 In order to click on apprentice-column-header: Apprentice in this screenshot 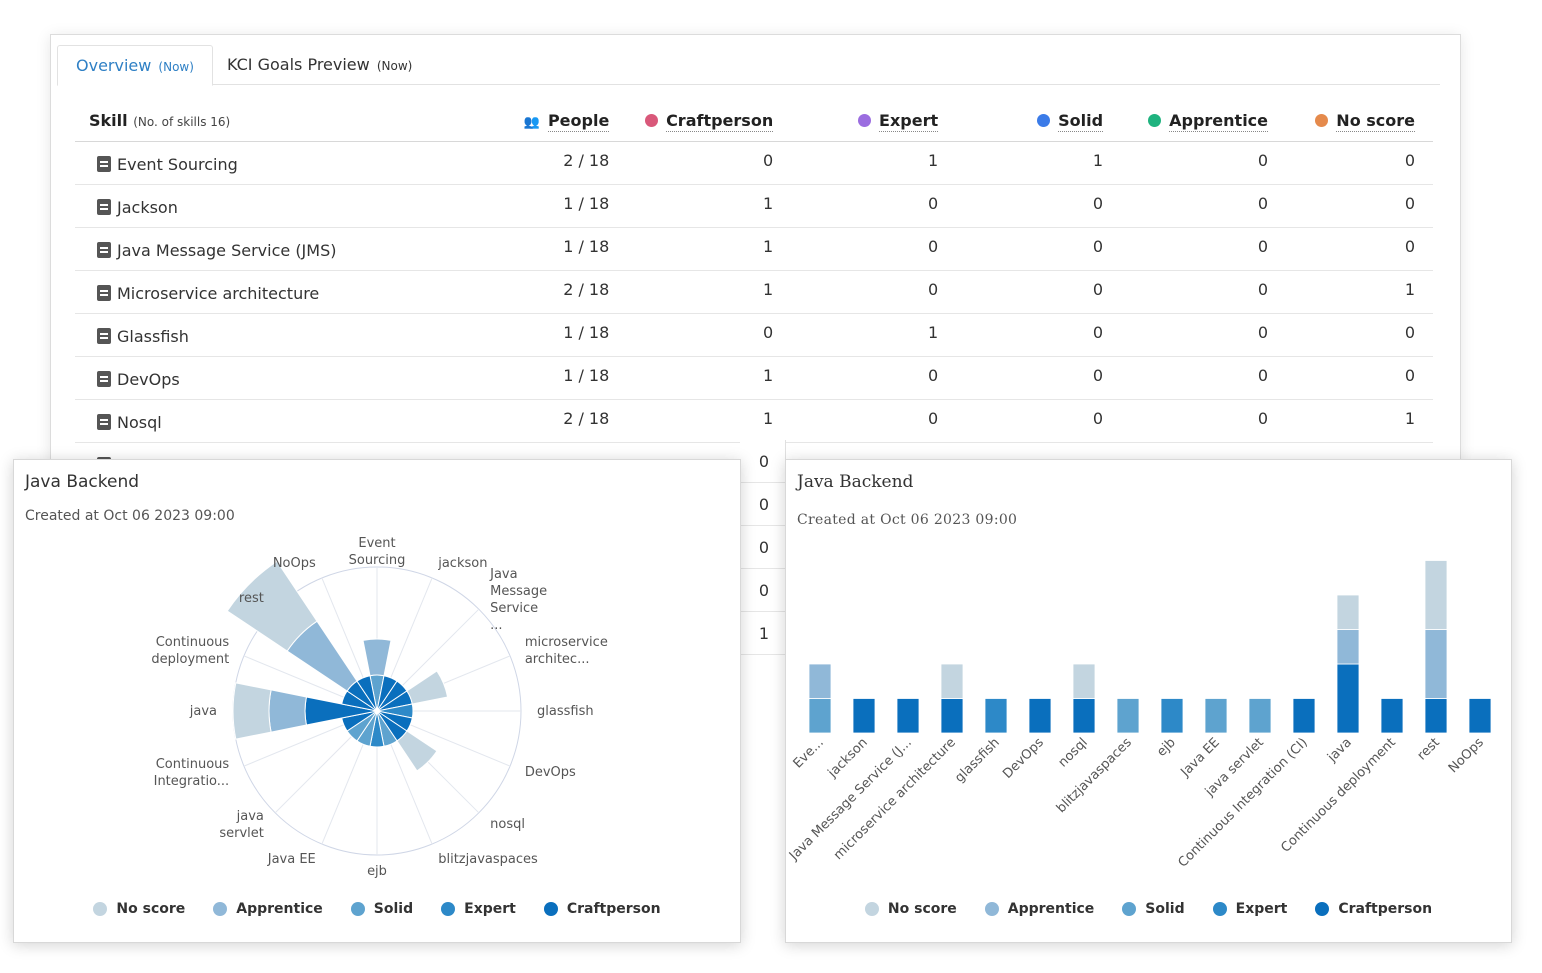, I will do `click(1186, 121)`.